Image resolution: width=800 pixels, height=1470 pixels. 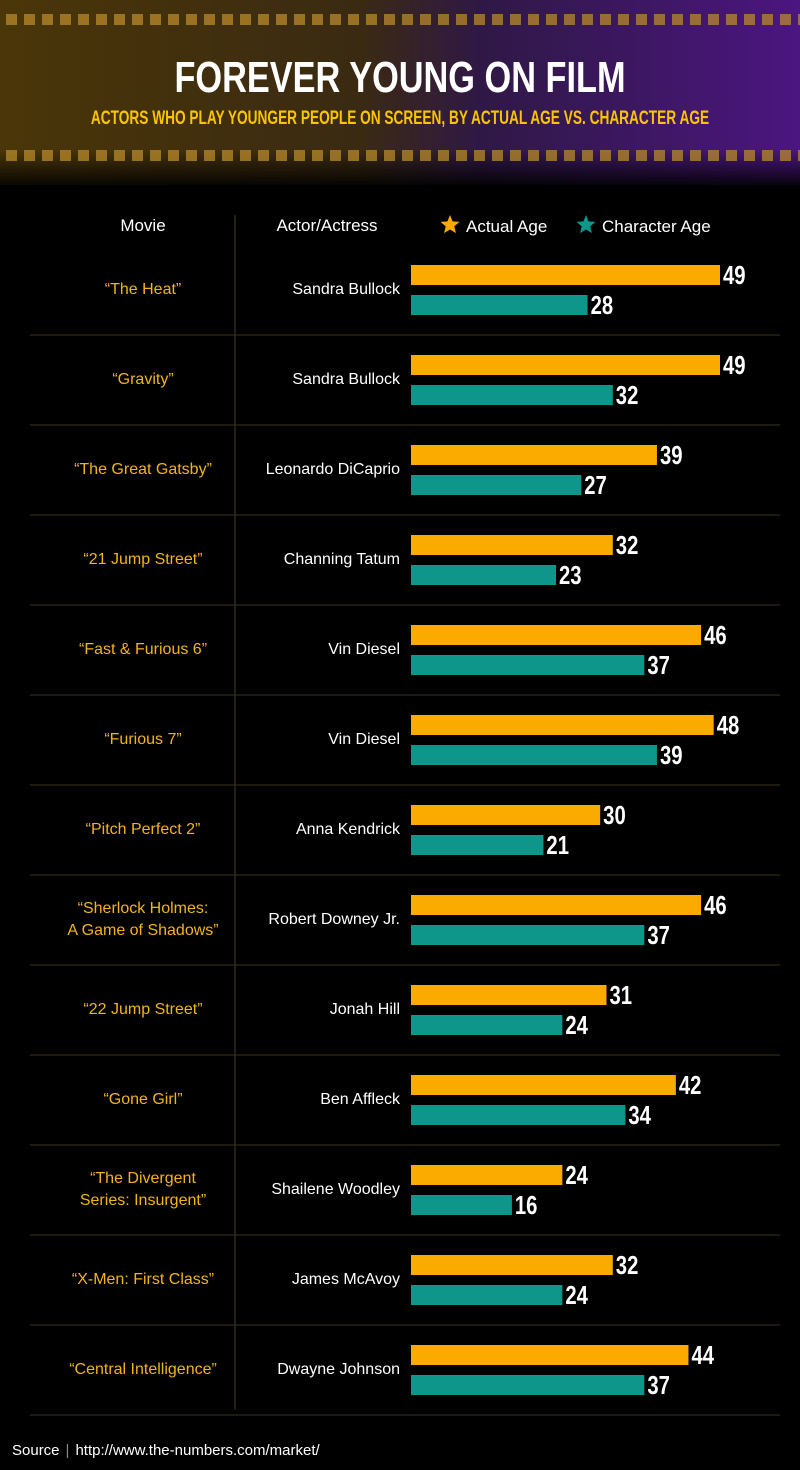 I want to click on movie-name: “The Divergent Series: Insurgent”, so click(x=143, y=1189).